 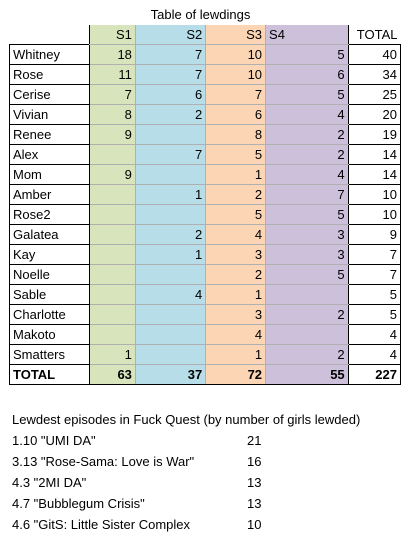 What do you see at coordinates (49, 294) in the screenshot?
I see `cell-name: Sable` at bounding box center [49, 294].